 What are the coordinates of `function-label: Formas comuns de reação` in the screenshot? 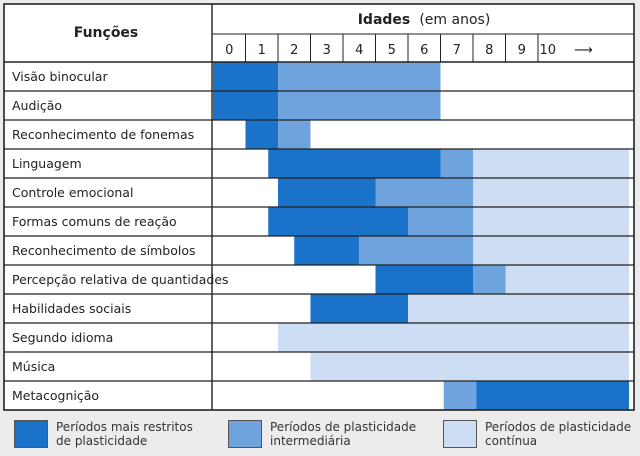 It's located at (94, 221).